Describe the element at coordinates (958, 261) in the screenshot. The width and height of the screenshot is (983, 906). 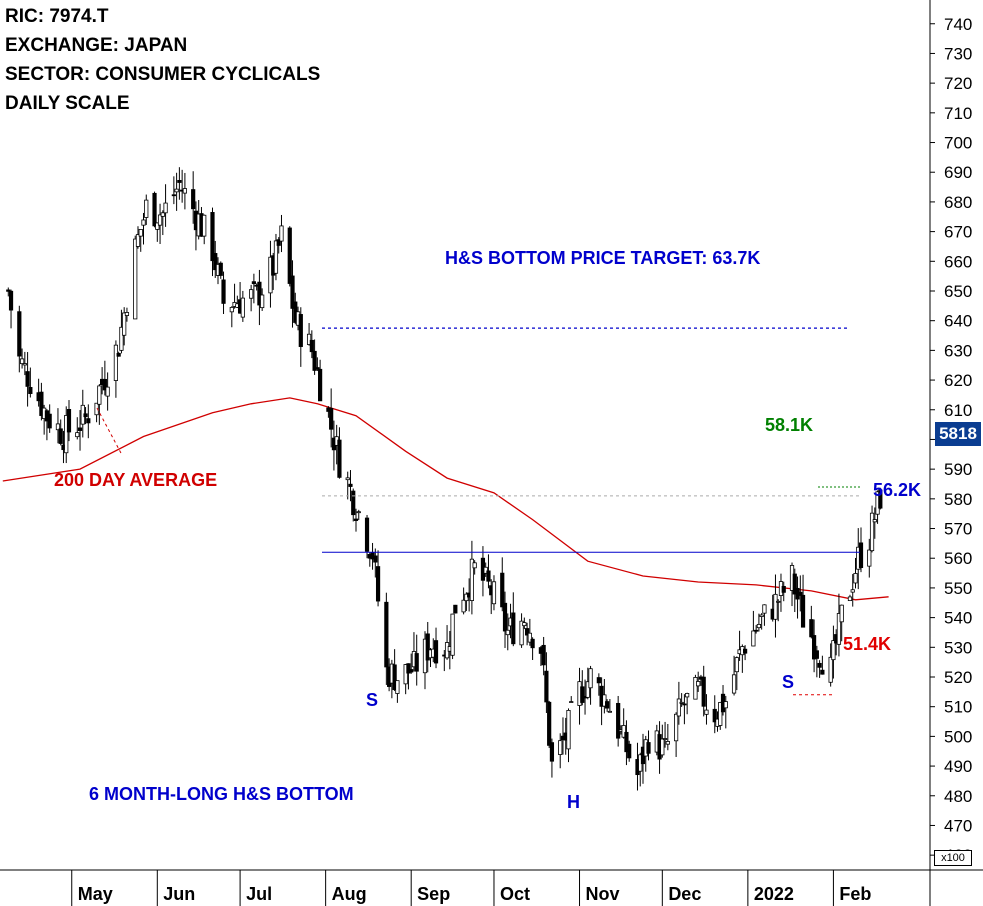
I see `y-tick-label: 660` at that location.